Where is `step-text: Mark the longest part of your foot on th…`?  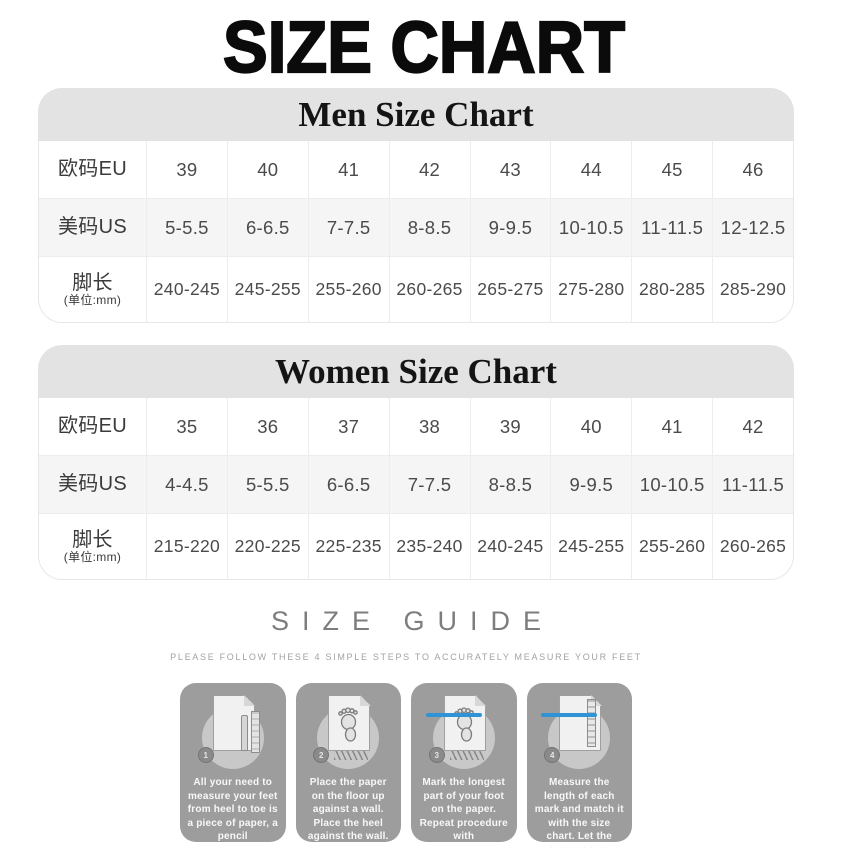 step-text: Mark the longest part of your foot on th… is located at coordinates (463, 810).